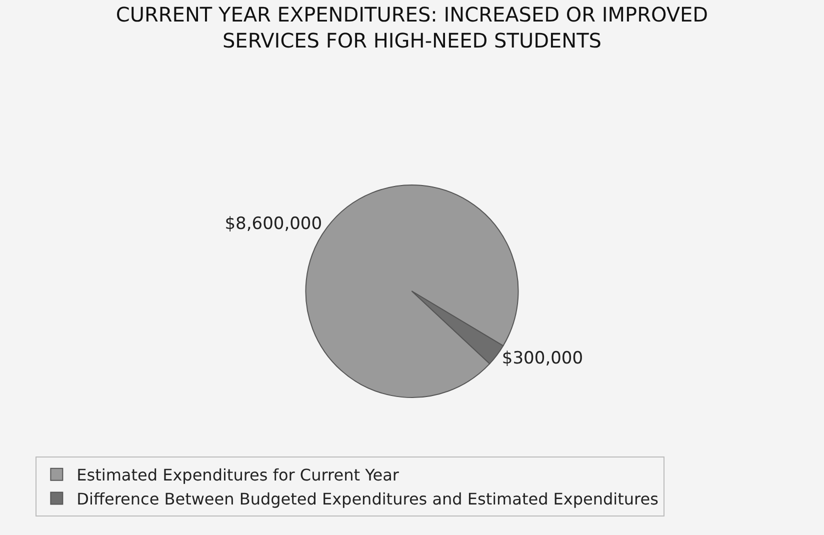  Describe the element at coordinates (238, 475) in the screenshot. I see `legend-label: Estimated Expenditures for Current Year` at that location.